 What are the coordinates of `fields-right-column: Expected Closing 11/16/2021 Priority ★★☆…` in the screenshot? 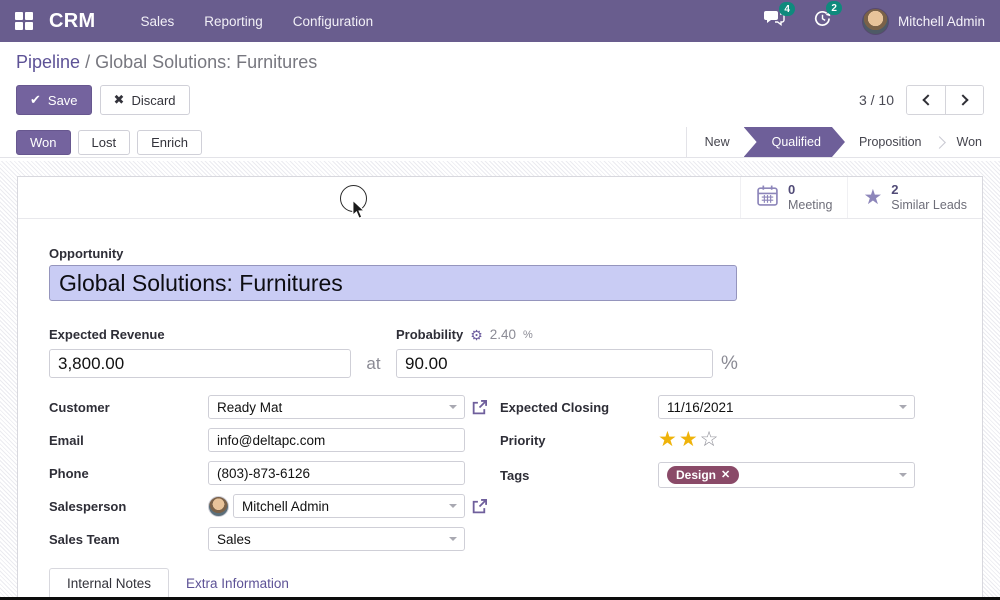 It's located at (725, 477).